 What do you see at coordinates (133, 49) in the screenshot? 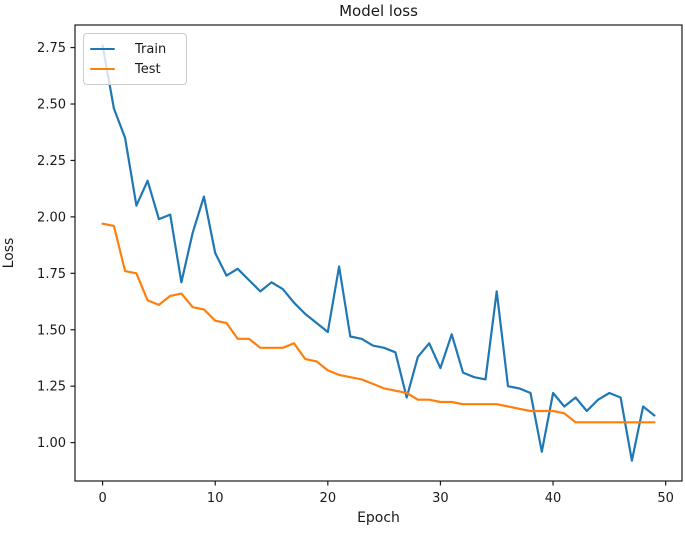
I see `legend-item: Train` at bounding box center [133, 49].